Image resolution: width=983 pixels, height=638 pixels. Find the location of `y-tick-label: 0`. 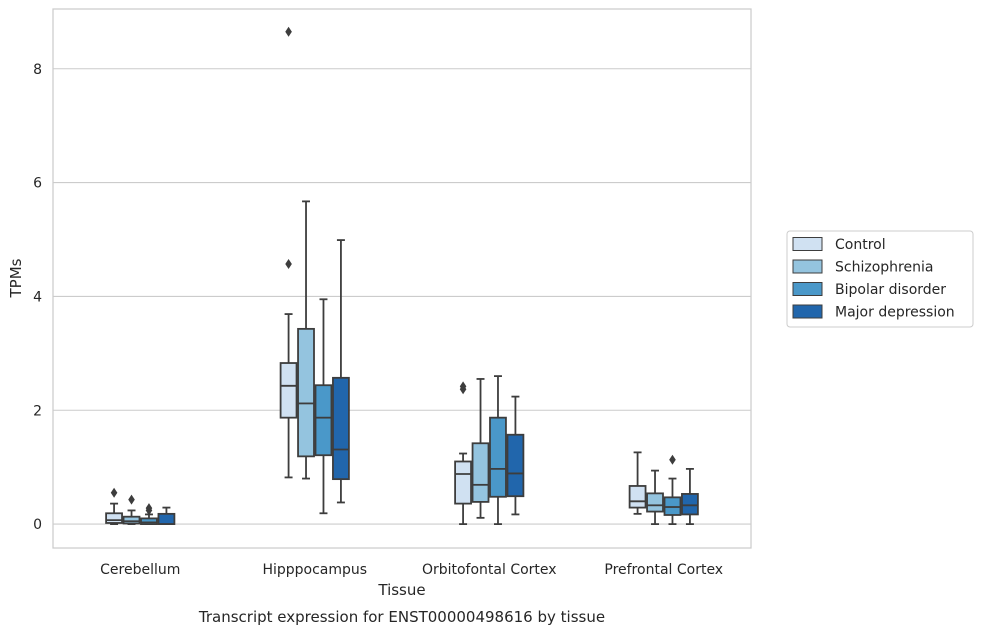

y-tick-label: 0 is located at coordinates (37, 525).